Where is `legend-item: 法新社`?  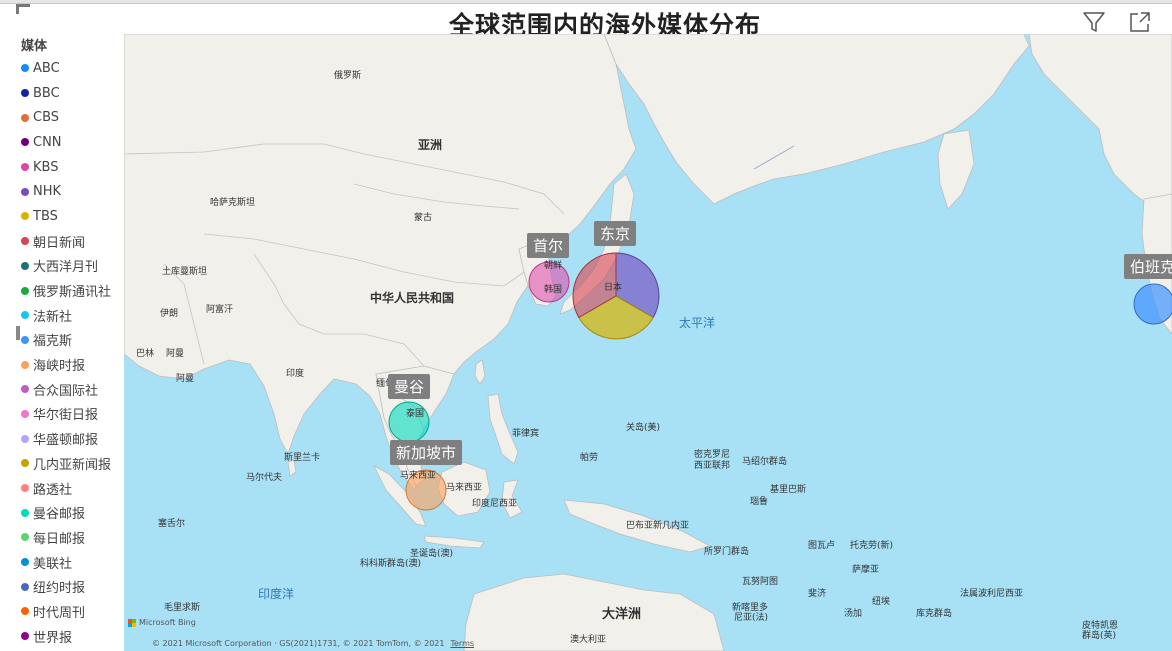 legend-item: 法新社 is located at coordinates (66, 315).